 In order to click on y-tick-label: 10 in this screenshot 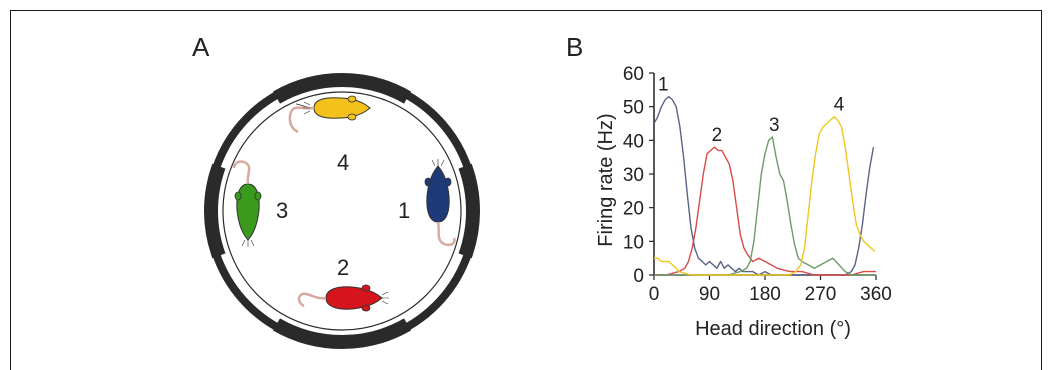, I will do `click(633, 242)`.